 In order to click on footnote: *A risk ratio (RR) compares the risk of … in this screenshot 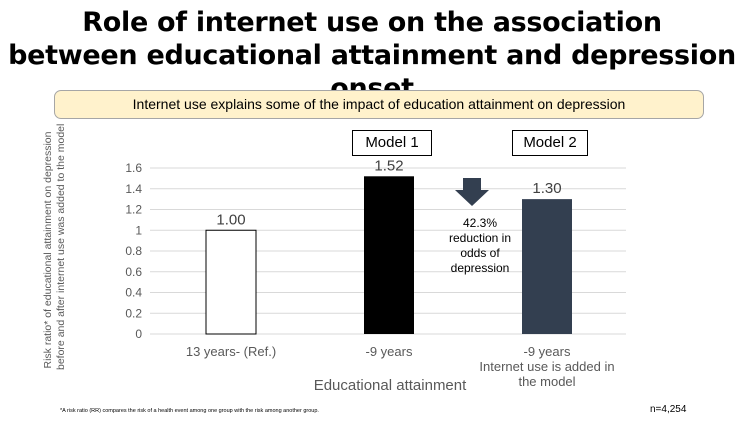, I will do `click(189, 411)`.